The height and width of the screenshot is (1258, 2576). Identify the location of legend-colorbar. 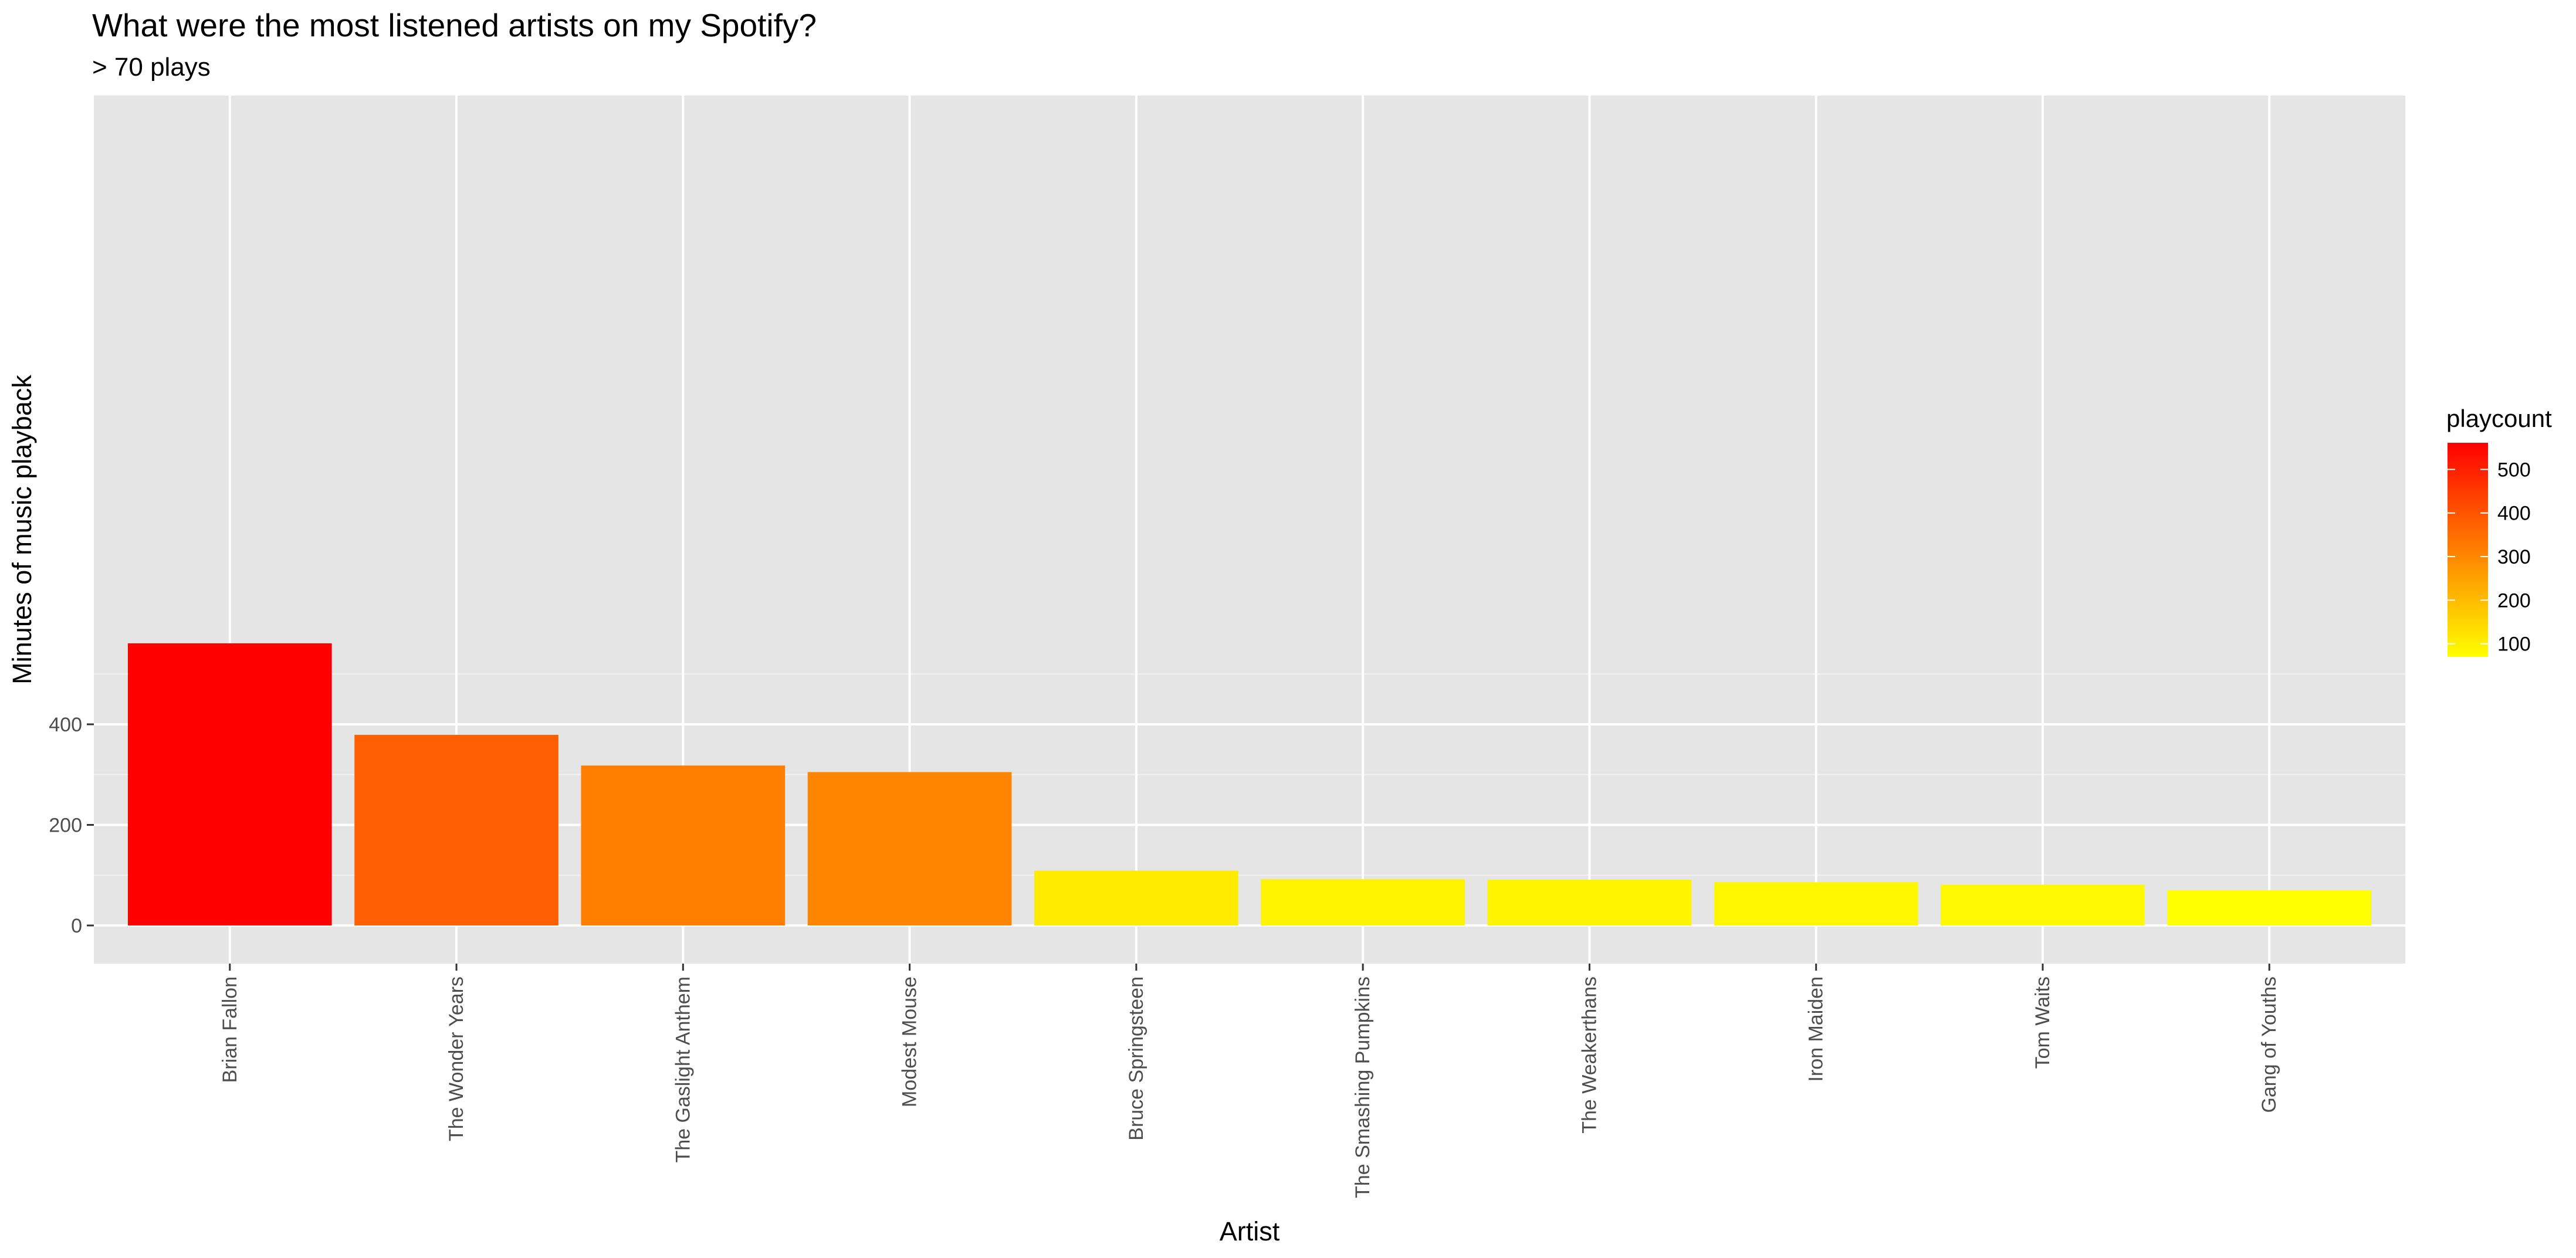
(2468, 550).